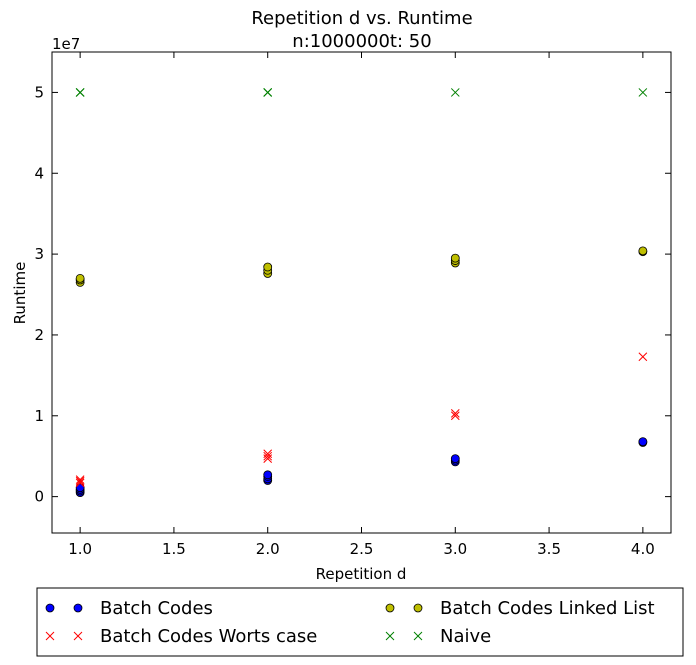  I want to click on y-tick-label: 4, so click(39, 173).